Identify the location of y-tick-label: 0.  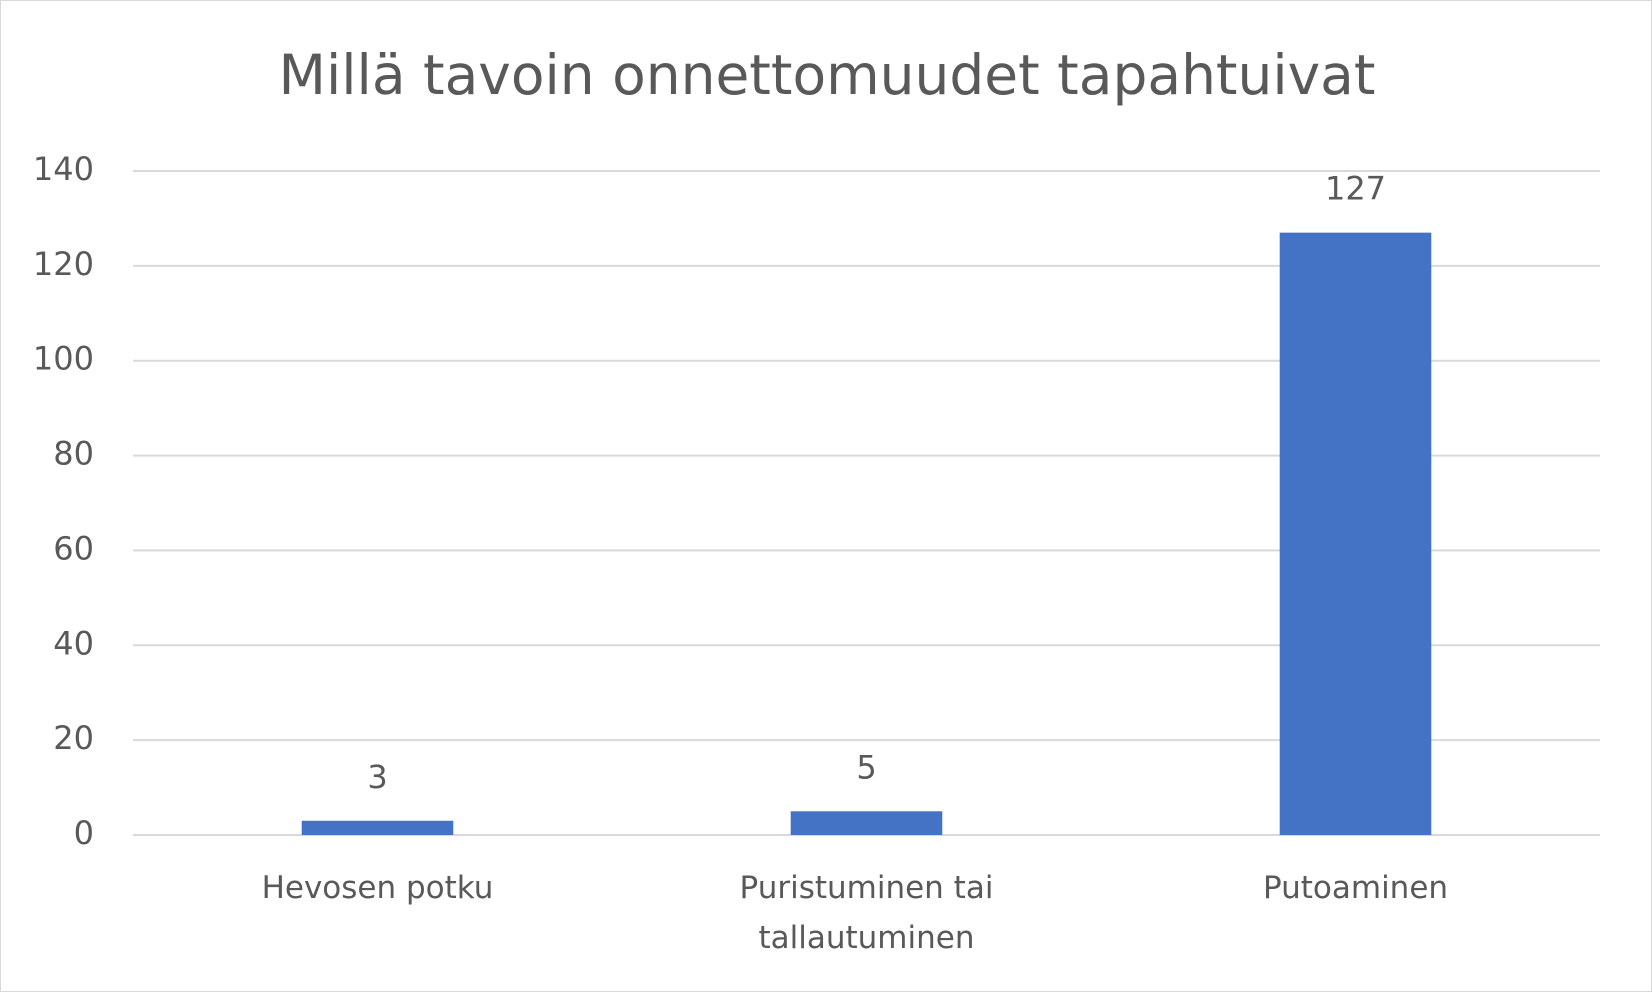
(84, 833).